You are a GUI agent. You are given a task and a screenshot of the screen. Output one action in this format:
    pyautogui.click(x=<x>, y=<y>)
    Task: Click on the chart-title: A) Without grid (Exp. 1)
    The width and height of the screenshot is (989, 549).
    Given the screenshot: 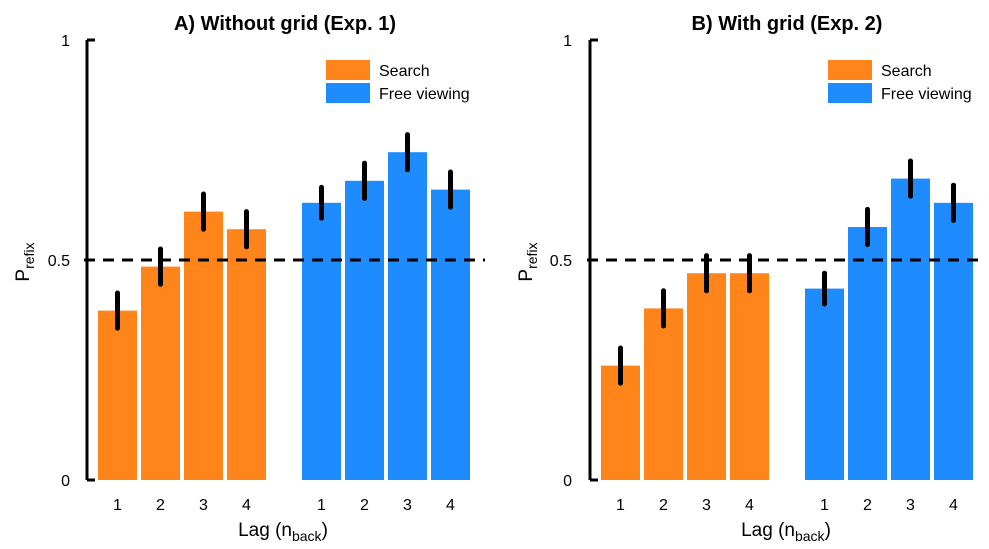 What is the action you would take?
    pyautogui.click(x=285, y=24)
    